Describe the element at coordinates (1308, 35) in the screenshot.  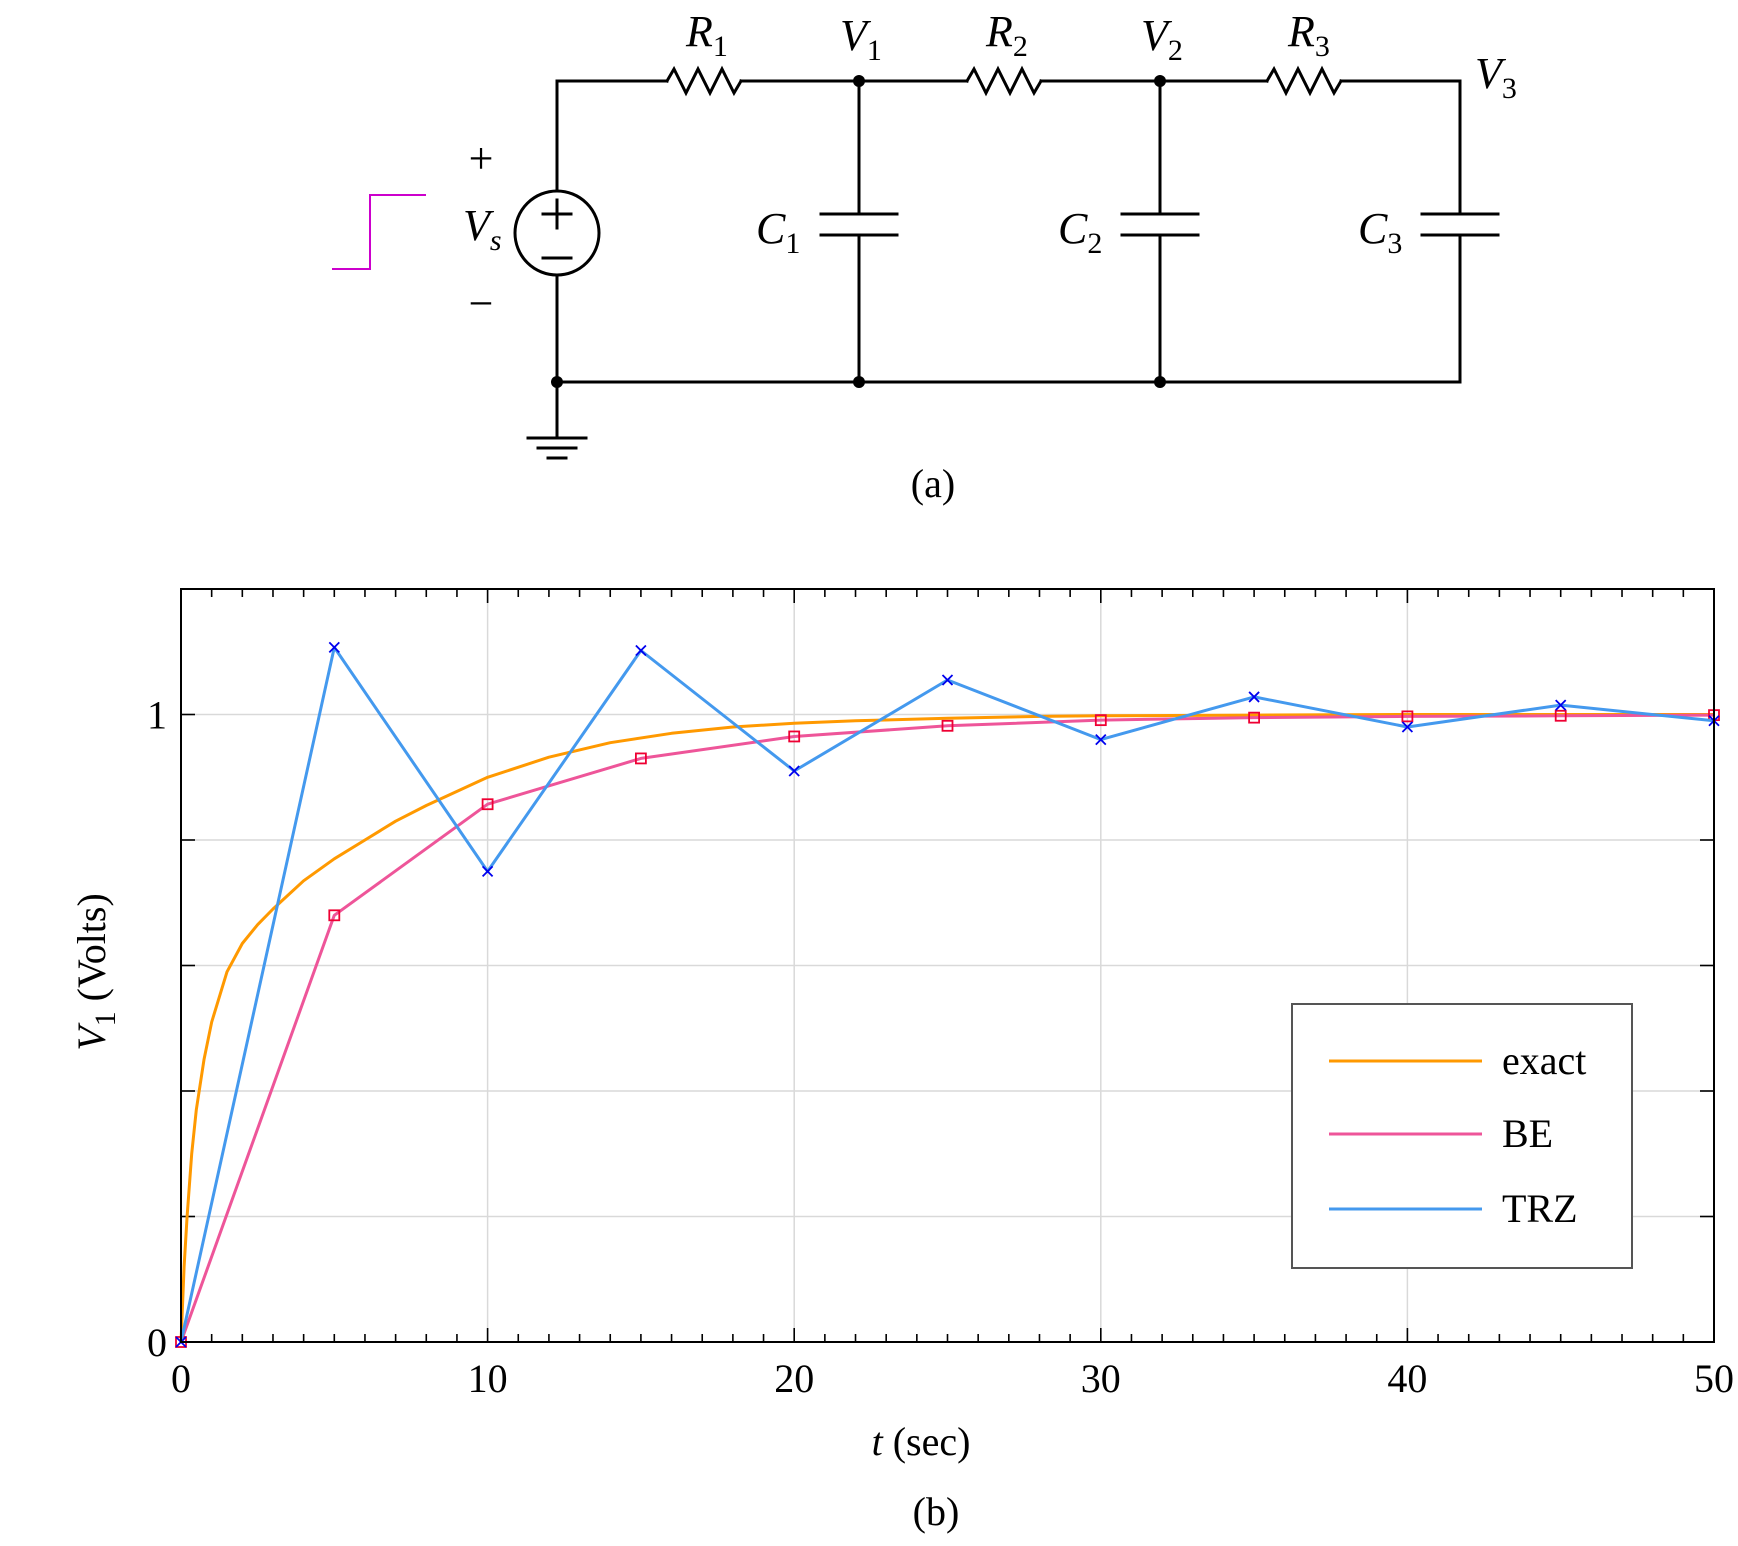
I see `resistor-r3-label: R3` at that location.